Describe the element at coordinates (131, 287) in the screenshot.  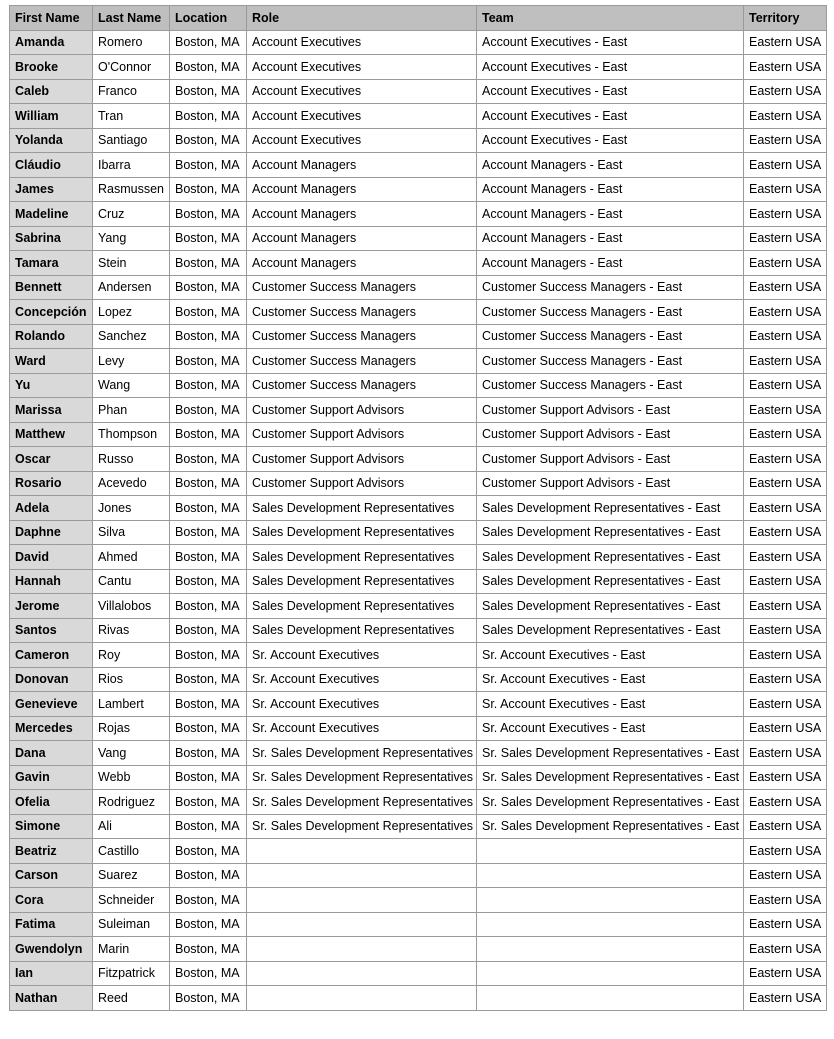
I see `cell-last-name: Andersen` at that location.